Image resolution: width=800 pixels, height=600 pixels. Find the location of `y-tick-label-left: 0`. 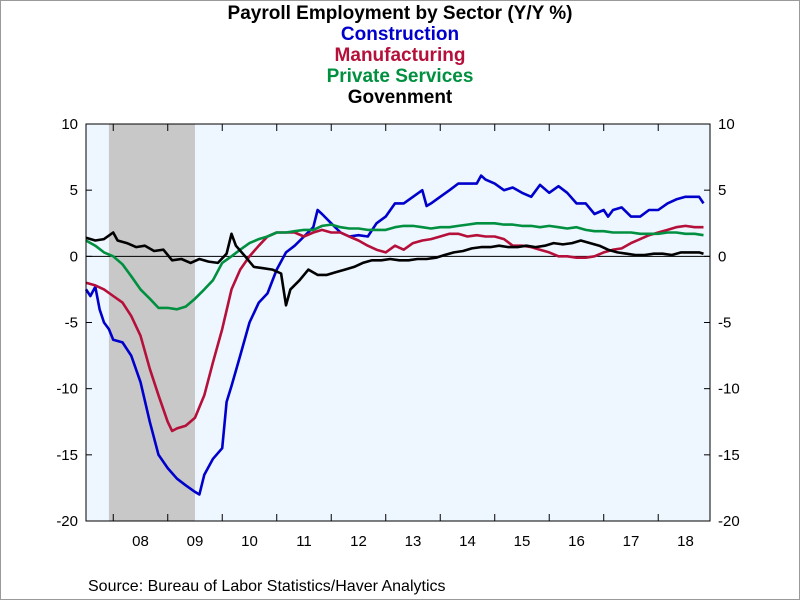

y-tick-label-left: 0 is located at coordinates (74, 256).